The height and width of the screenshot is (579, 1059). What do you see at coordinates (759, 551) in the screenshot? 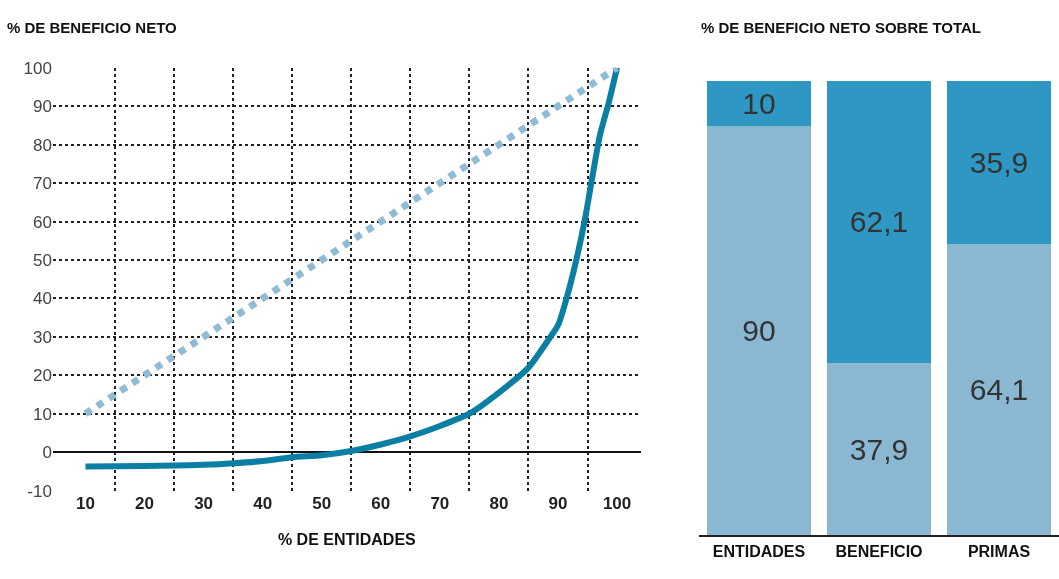
I see `x-tick-label: ENTIDADES` at bounding box center [759, 551].